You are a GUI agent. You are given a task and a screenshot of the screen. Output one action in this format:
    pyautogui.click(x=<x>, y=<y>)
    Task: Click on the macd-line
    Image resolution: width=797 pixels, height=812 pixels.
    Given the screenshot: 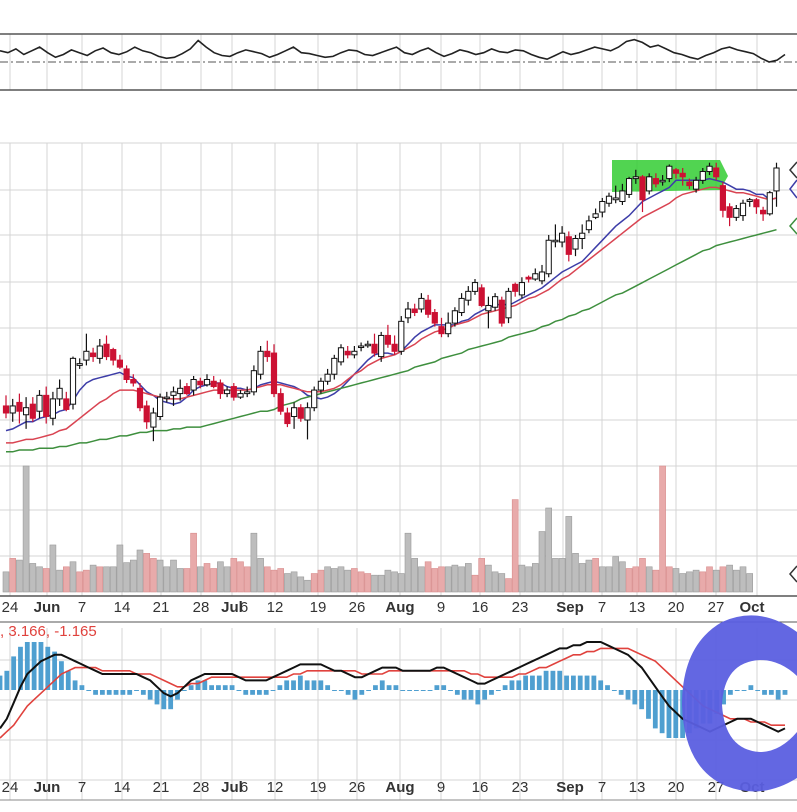 What is the action you would take?
    pyautogui.click(x=393, y=687)
    